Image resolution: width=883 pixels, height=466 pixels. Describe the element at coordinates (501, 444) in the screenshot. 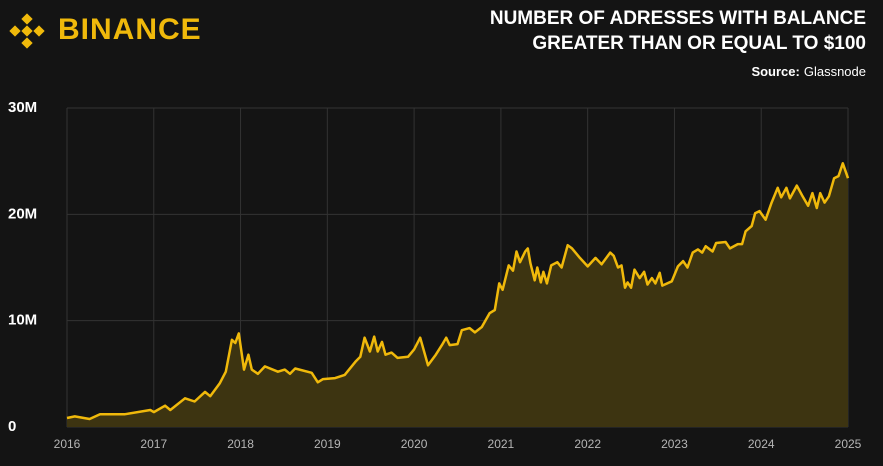

I see `x-tick-label: 2021` at that location.